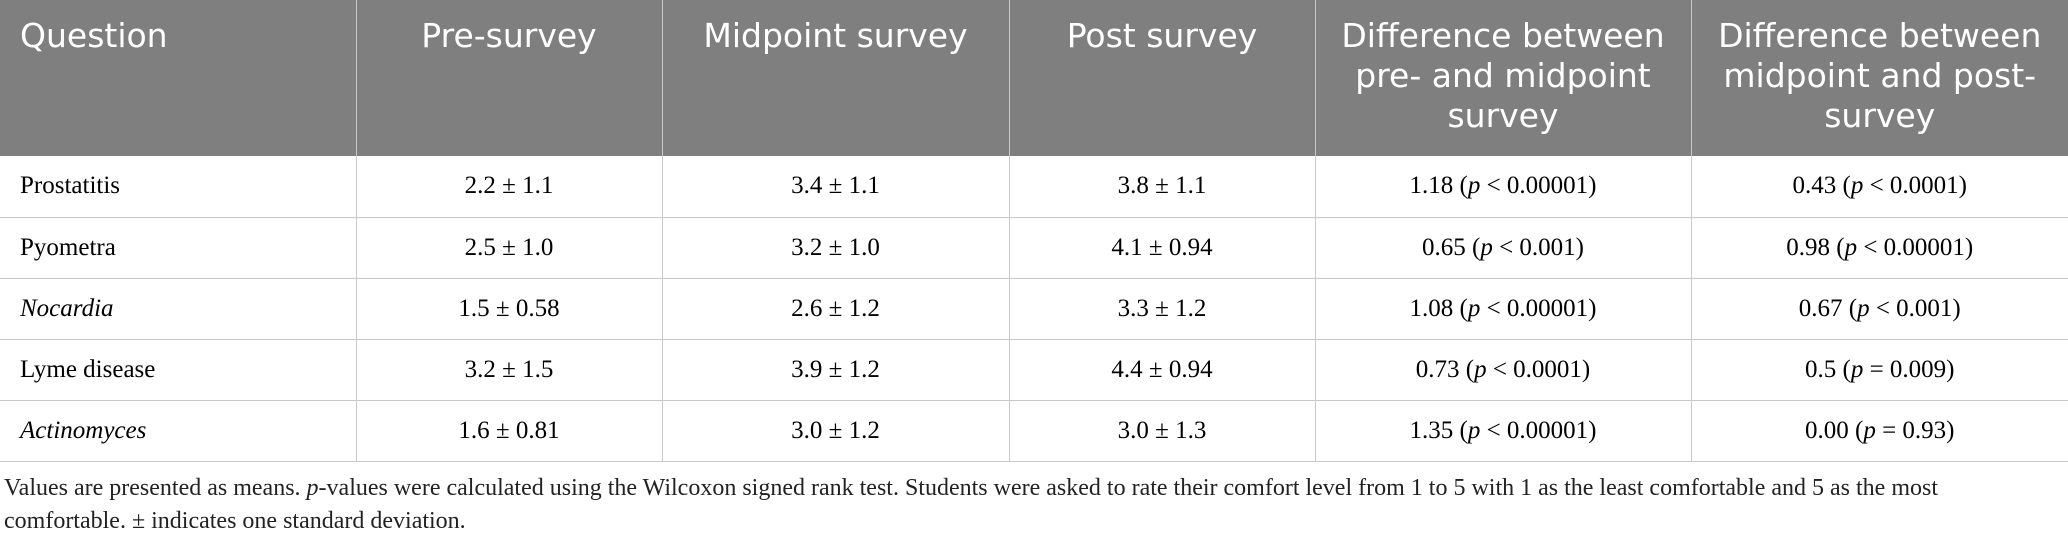 The width and height of the screenshot is (2068, 553). Describe the element at coordinates (178, 309) in the screenshot. I see `row-label: Nocardia` at that location.